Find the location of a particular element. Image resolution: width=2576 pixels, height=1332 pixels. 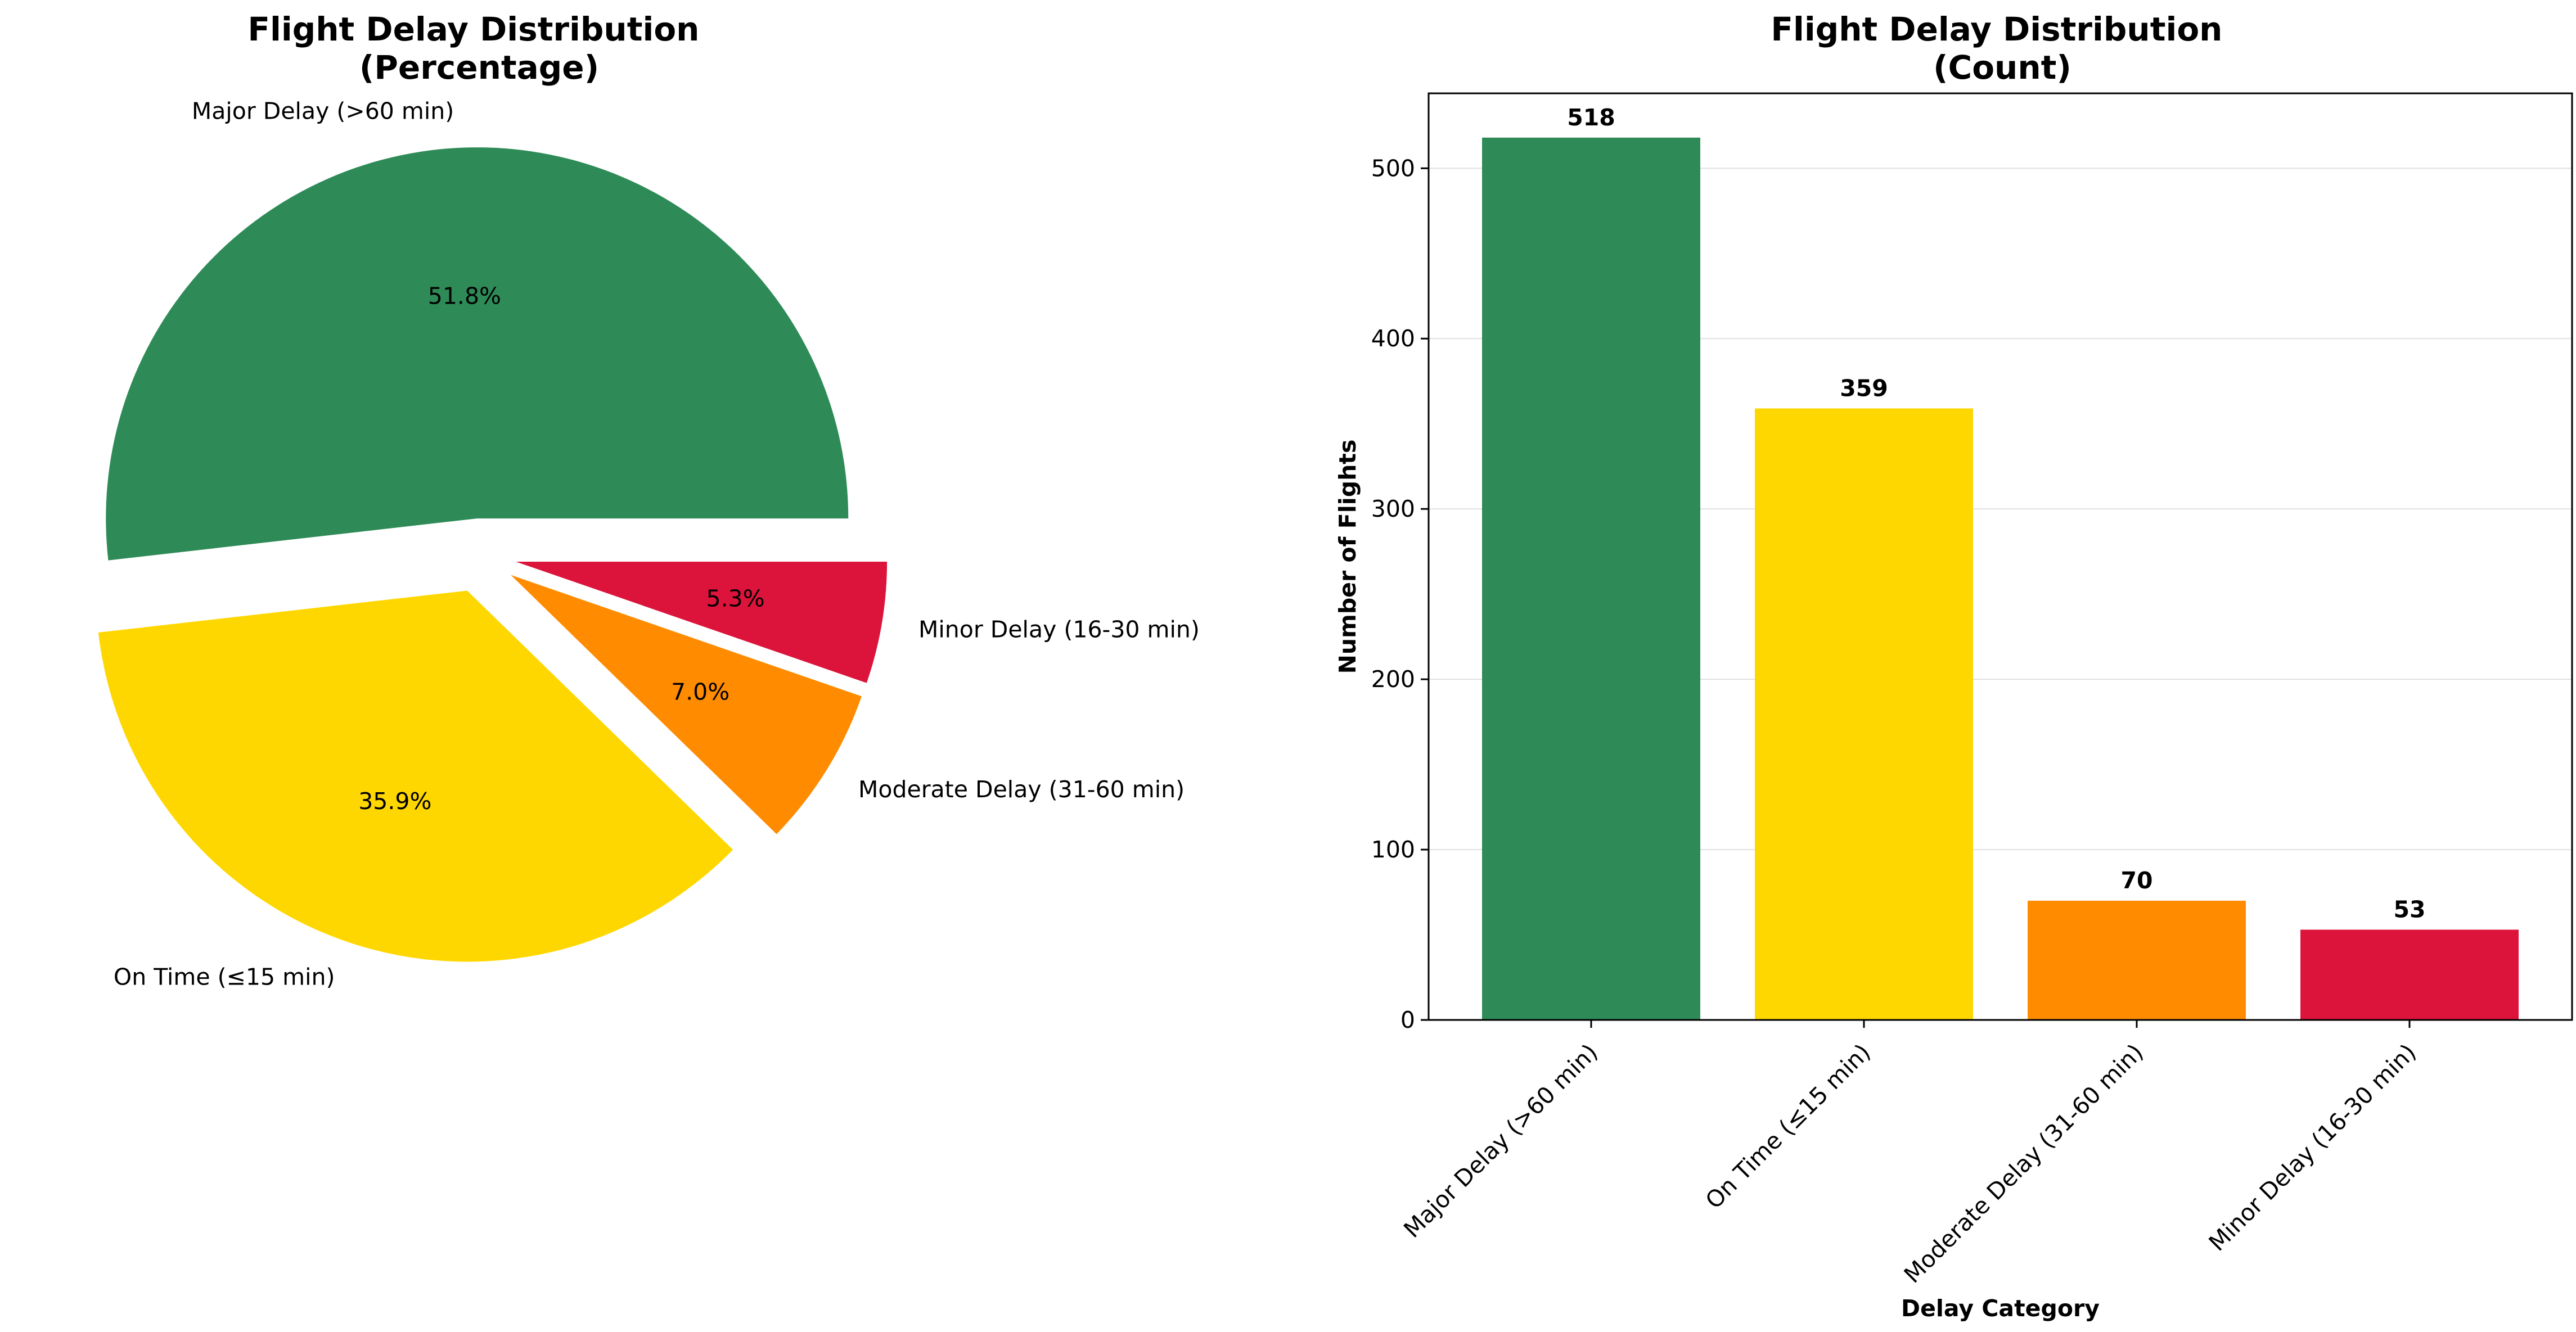

bar-value-label: 359 is located at coordinates (1864, 388).